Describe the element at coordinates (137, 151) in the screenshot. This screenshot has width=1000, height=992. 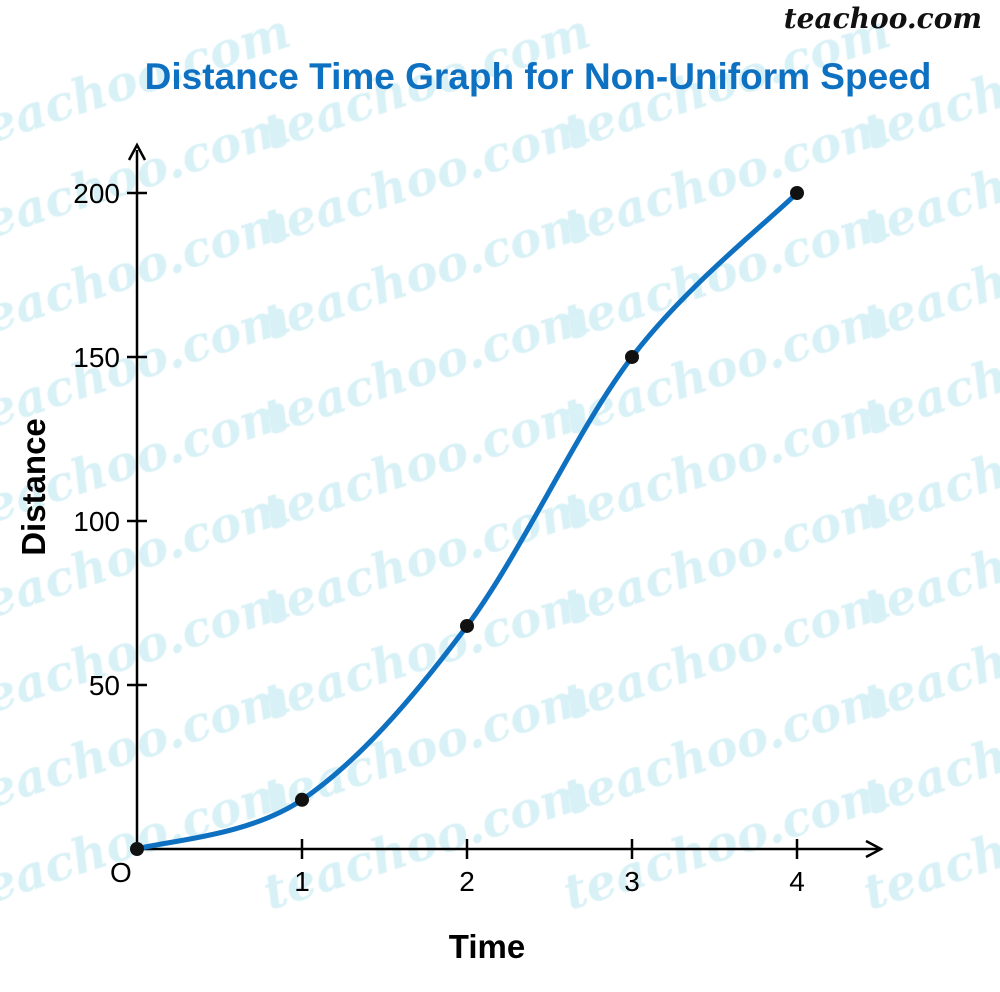
I see `y-axis-arrow` at that location.